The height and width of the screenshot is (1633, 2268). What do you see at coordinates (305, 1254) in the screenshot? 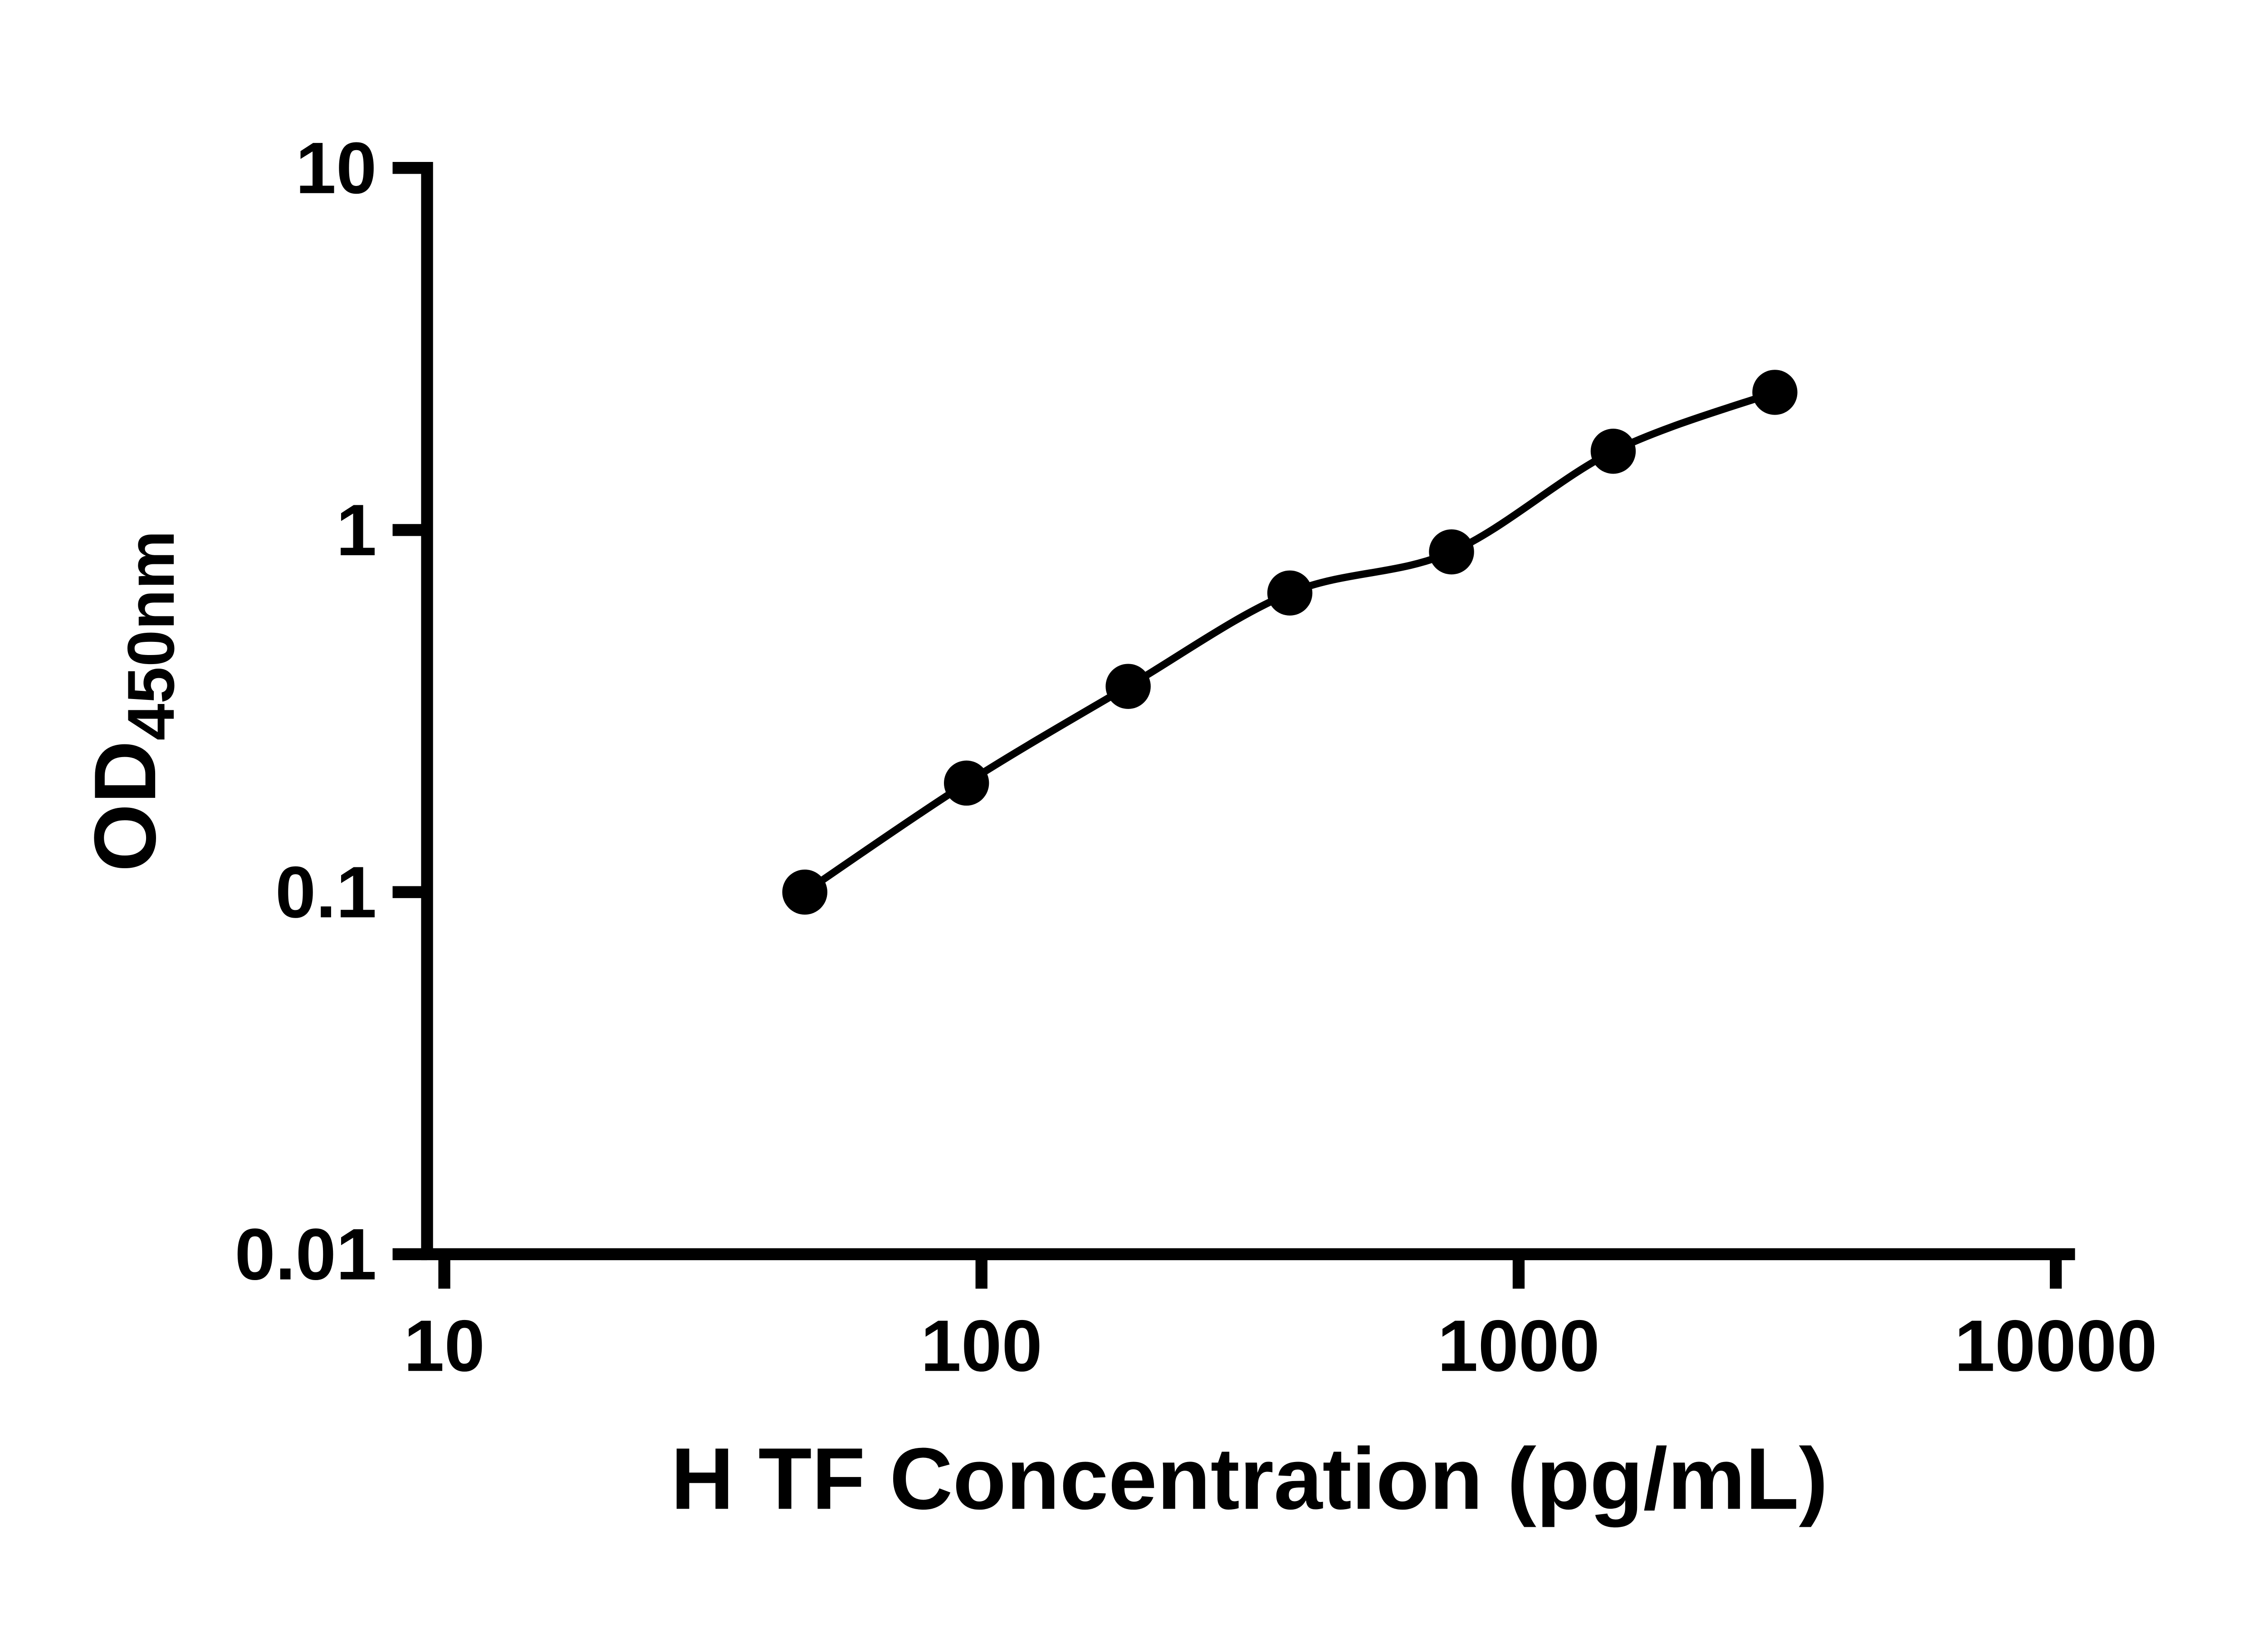
I see `y-axis-tick-label: 0.01` at bounding box center [305, 1254].